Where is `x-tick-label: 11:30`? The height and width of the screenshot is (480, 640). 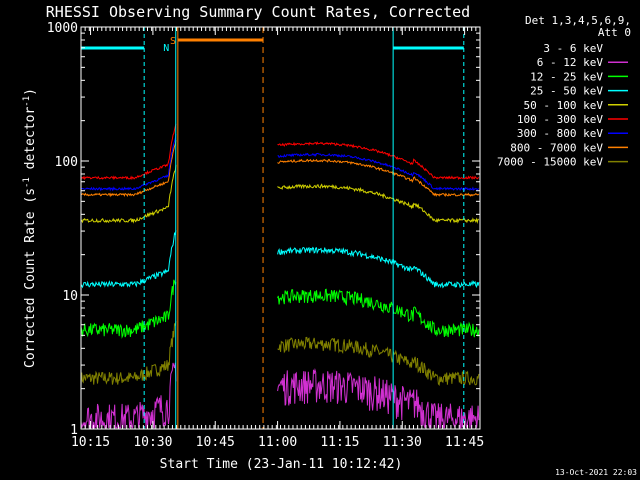
x-tick-label: 11:30 is located at coordinates (402, 442).